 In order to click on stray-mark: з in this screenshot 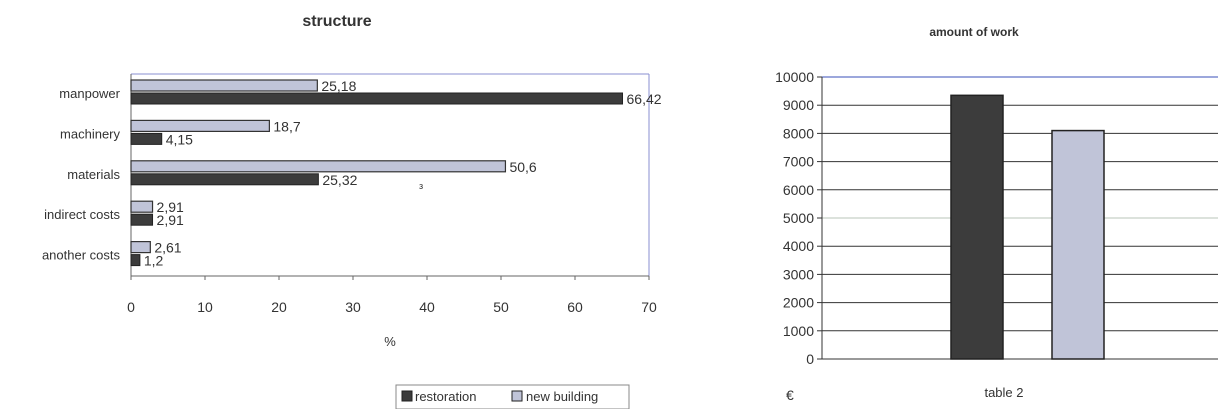, I will do `click(421, 186)`.